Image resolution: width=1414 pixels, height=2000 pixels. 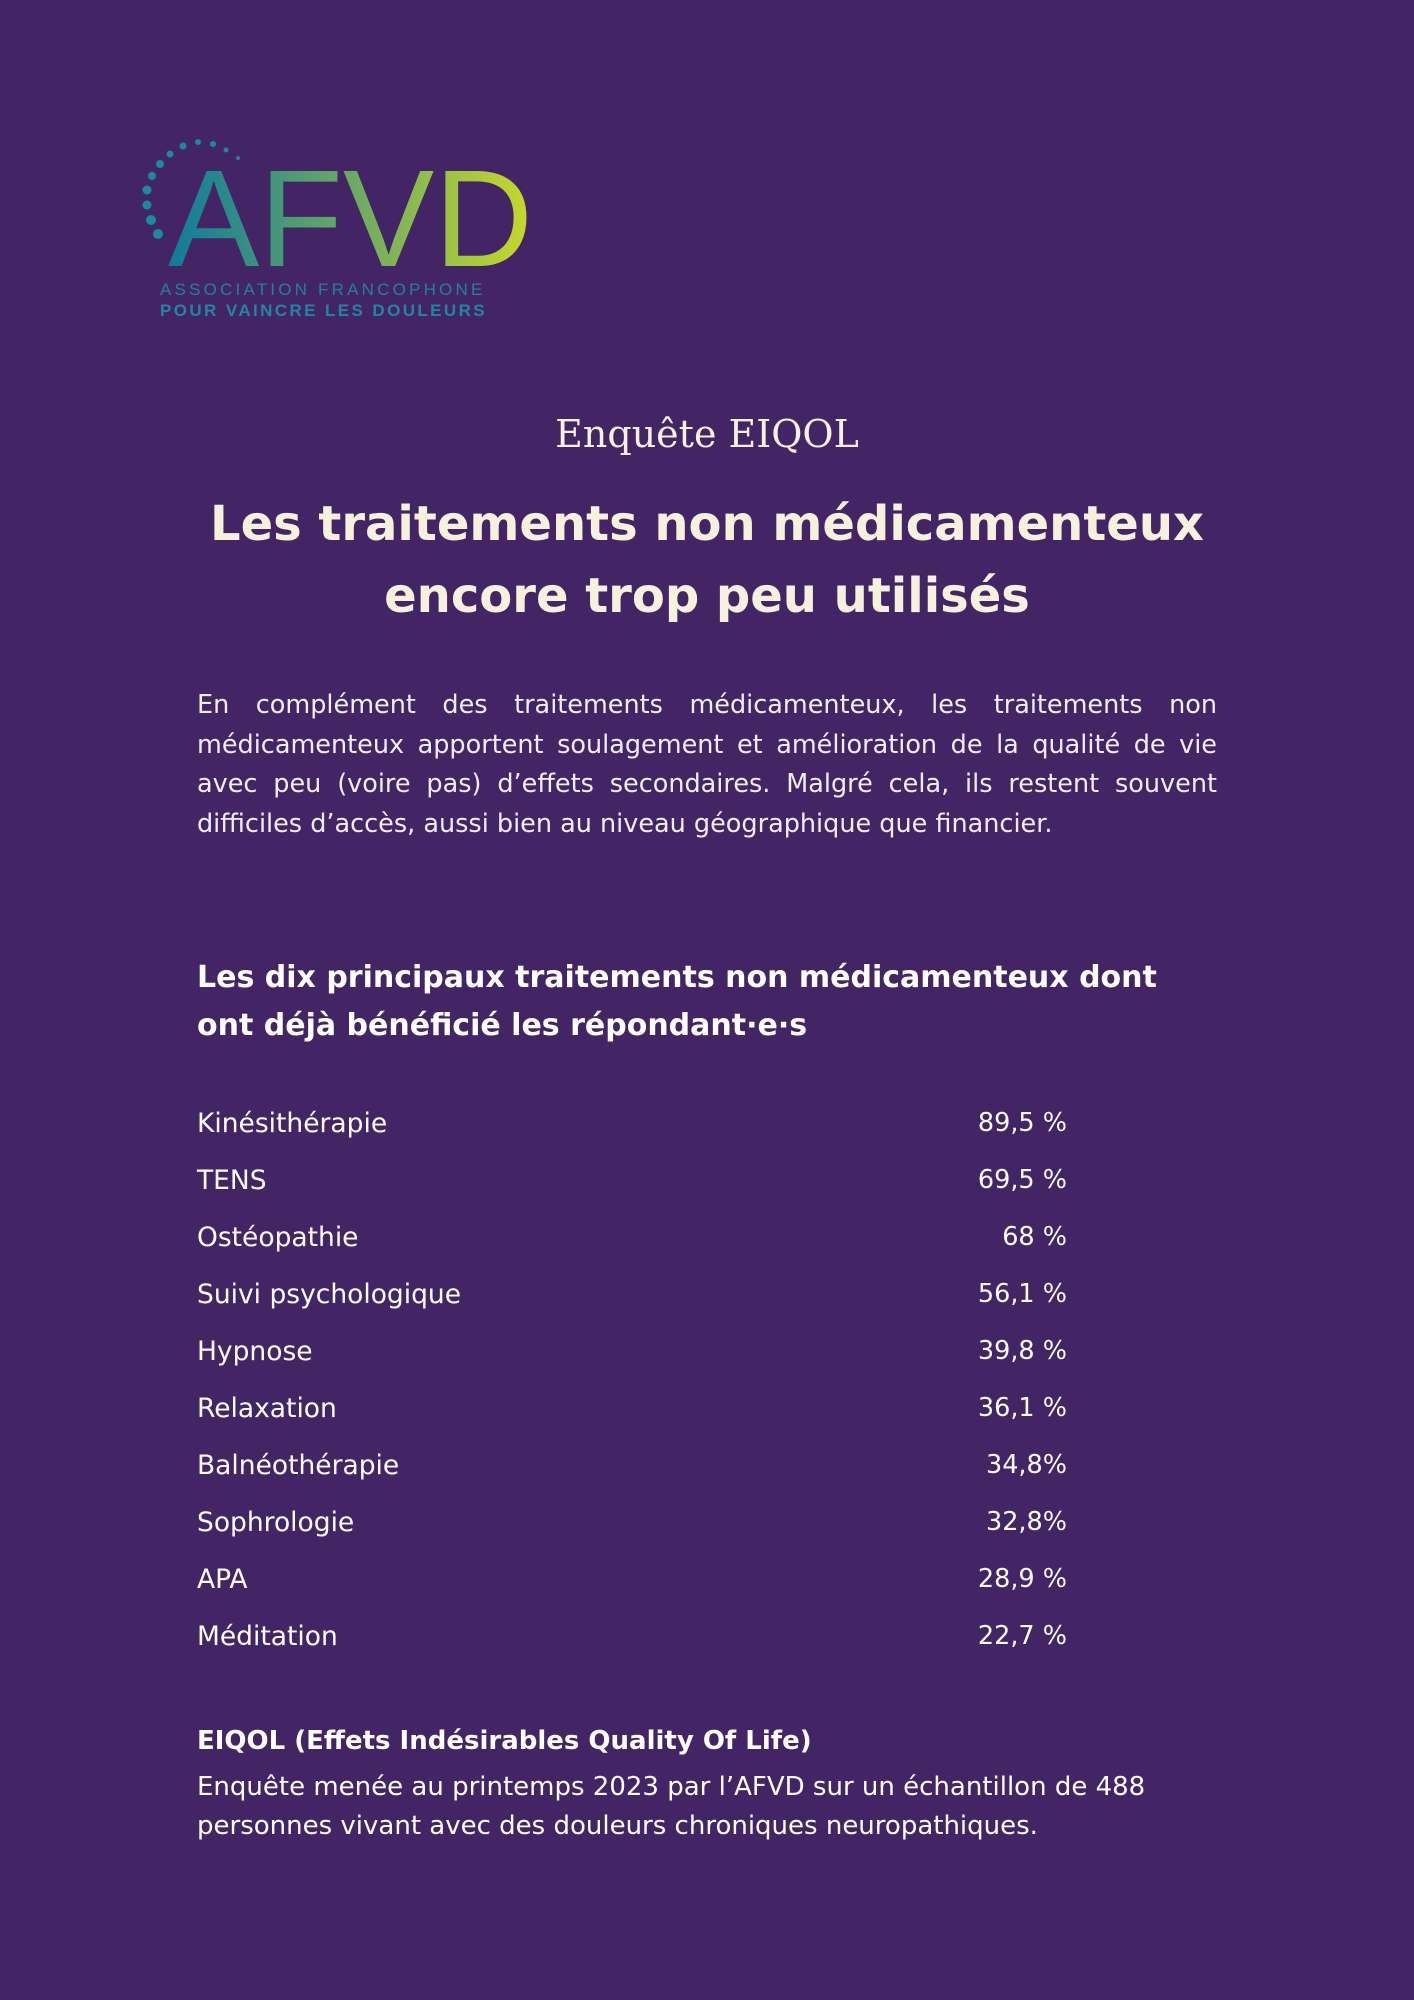 What do you see at coordinates (647, 1358) in the screenshot?
I see `list-item: Hypnose 39,8 %` at bounding box center [647, 1358].